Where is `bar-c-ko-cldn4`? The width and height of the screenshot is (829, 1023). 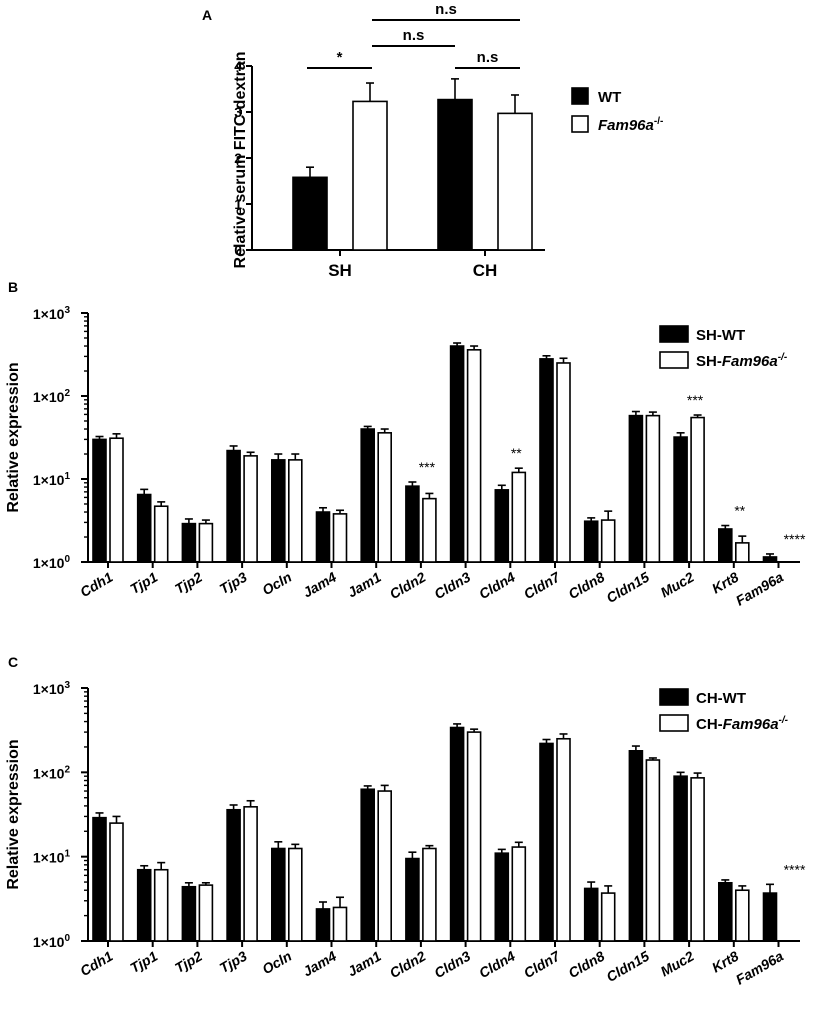
bar-c-ko-cldn4 is located at coordinates (519, 894).